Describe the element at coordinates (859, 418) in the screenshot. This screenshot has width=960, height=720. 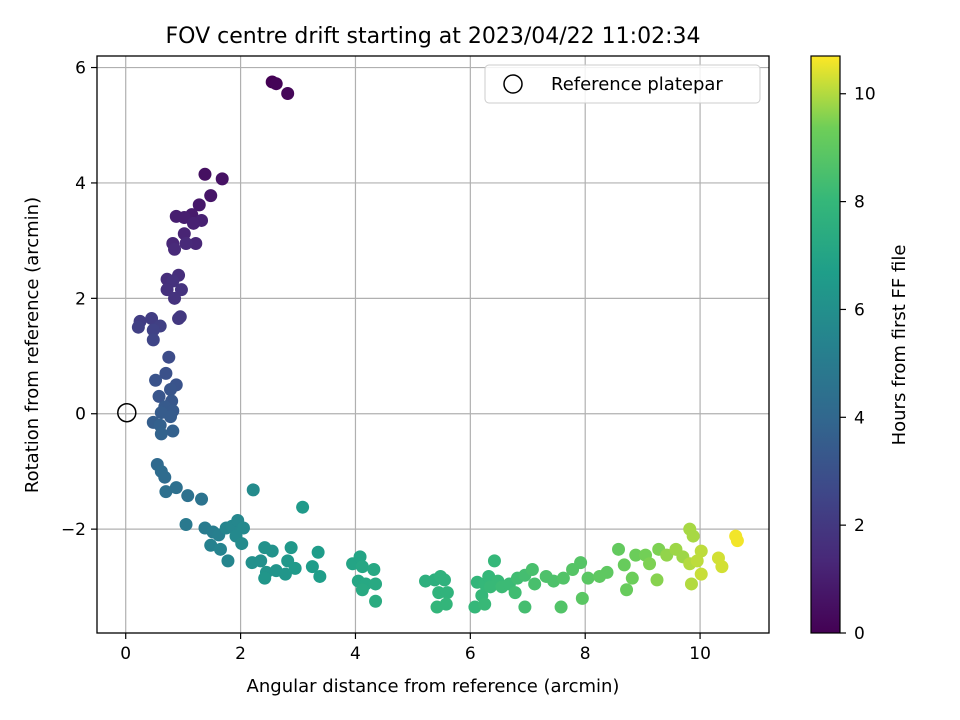
I see `colorbar-tick-label: 4` at that location.